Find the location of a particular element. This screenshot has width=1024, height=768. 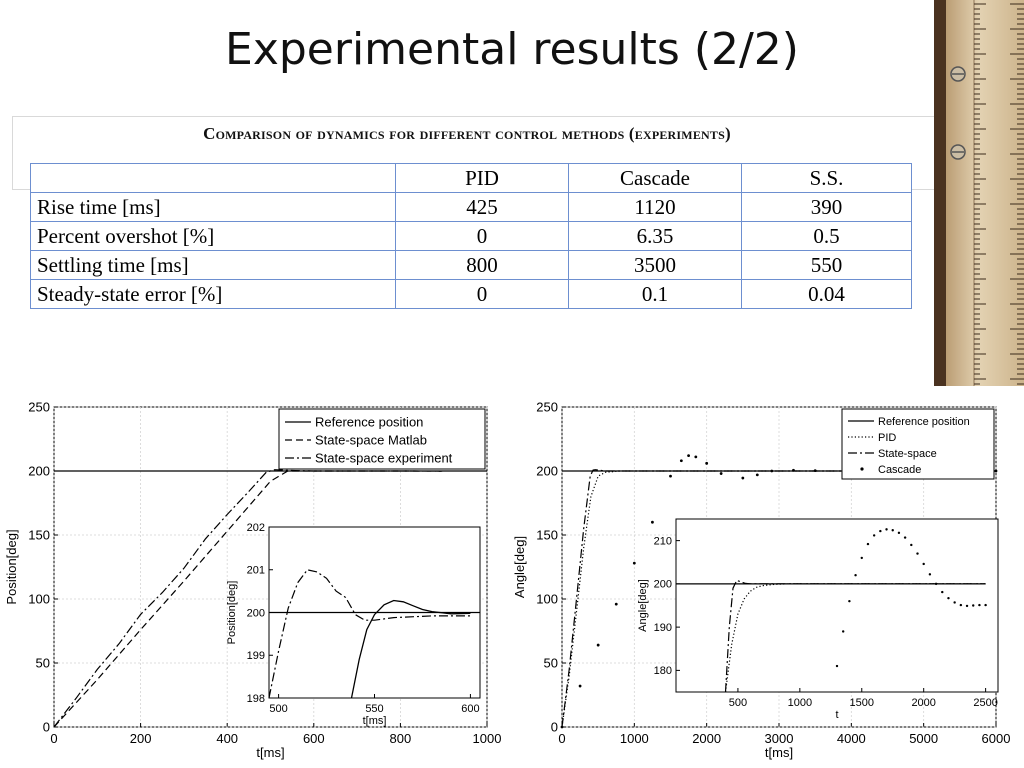

slide-title: Experimental results (2/2) is located at coordinates (512, 49).